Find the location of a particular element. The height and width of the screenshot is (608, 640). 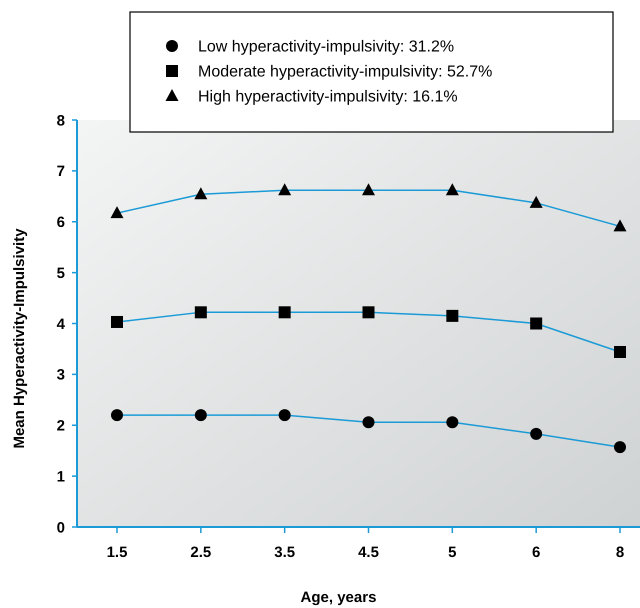

x-tick-label: 5 is located at coordinates (452, 552).